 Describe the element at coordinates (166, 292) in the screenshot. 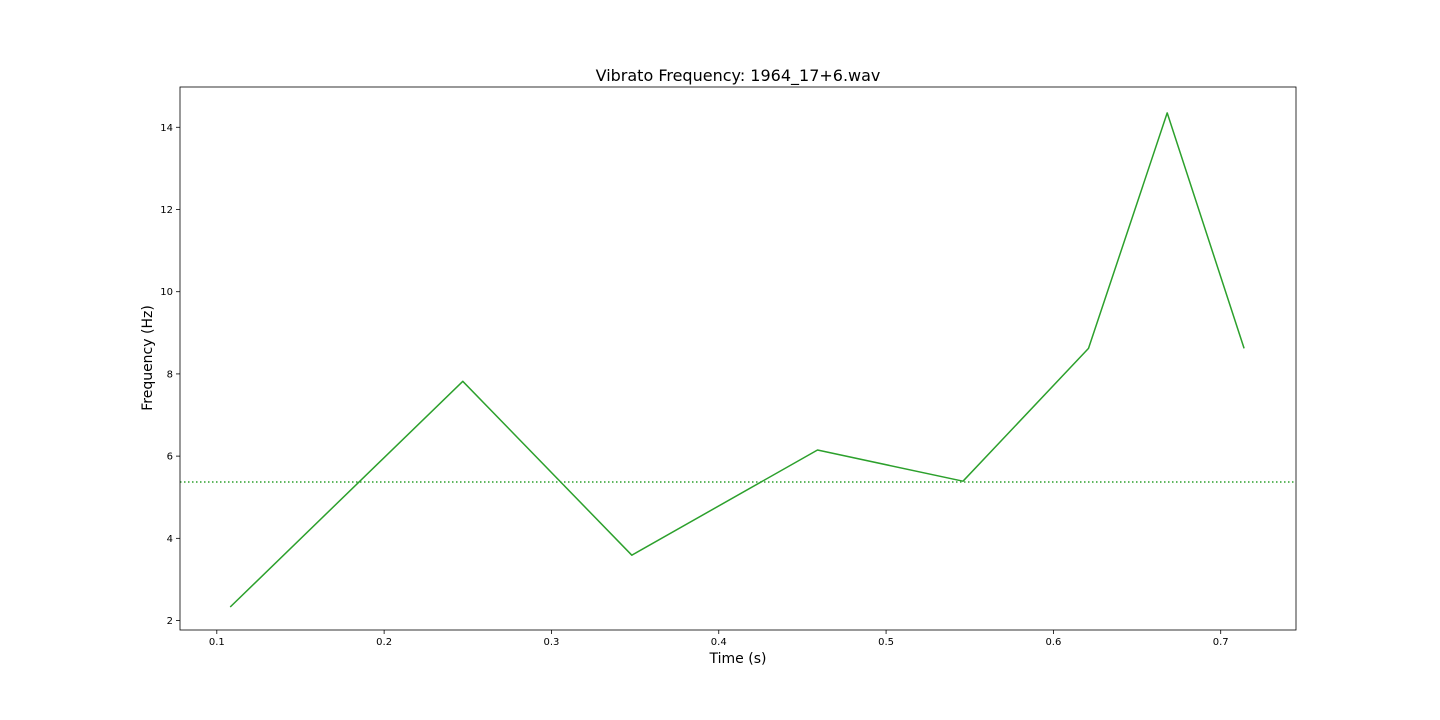

I see `y-tick-label: 10` at that location.